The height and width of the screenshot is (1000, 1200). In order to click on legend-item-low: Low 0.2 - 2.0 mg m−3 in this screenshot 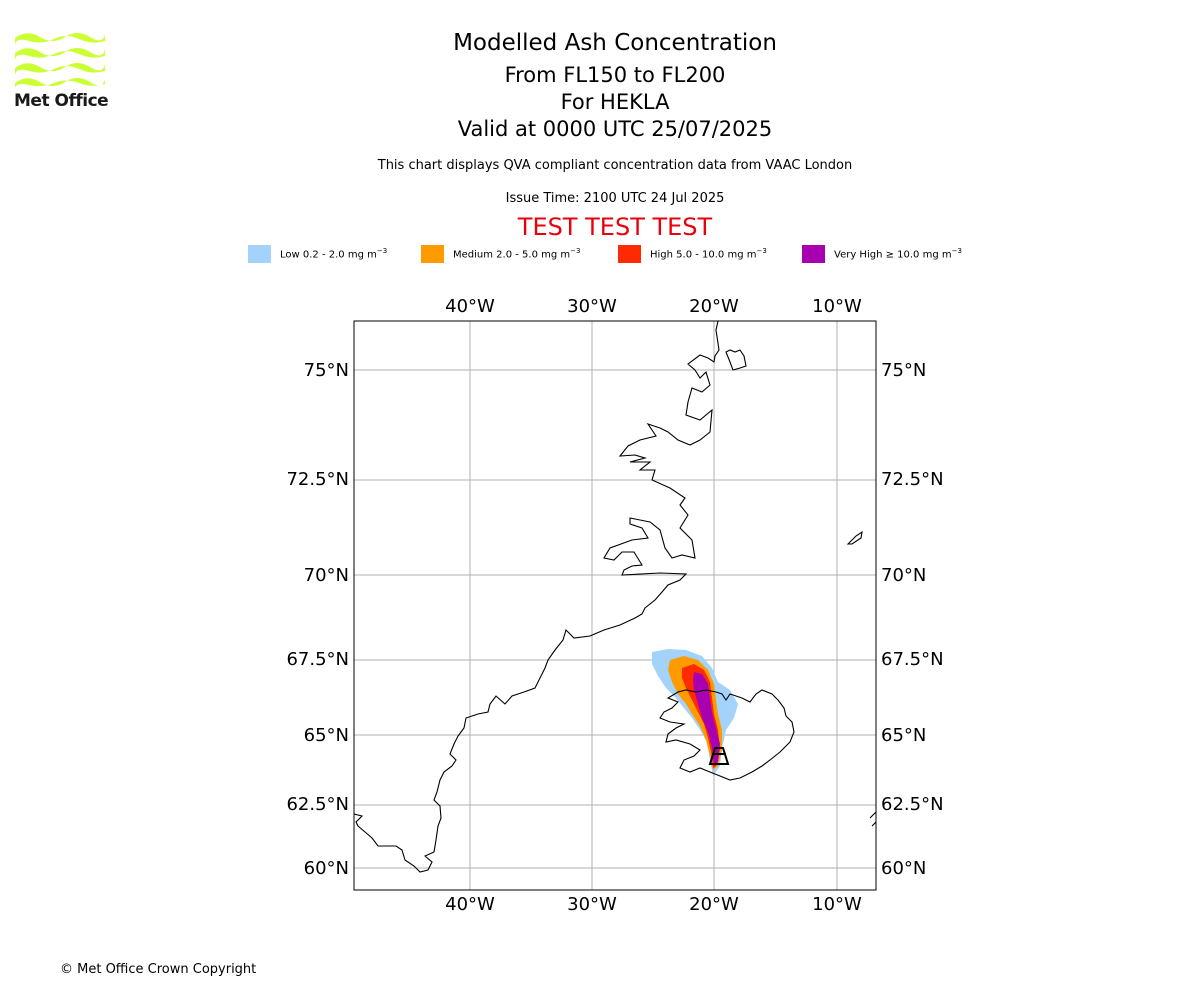, I will do `click(317, 253)`.